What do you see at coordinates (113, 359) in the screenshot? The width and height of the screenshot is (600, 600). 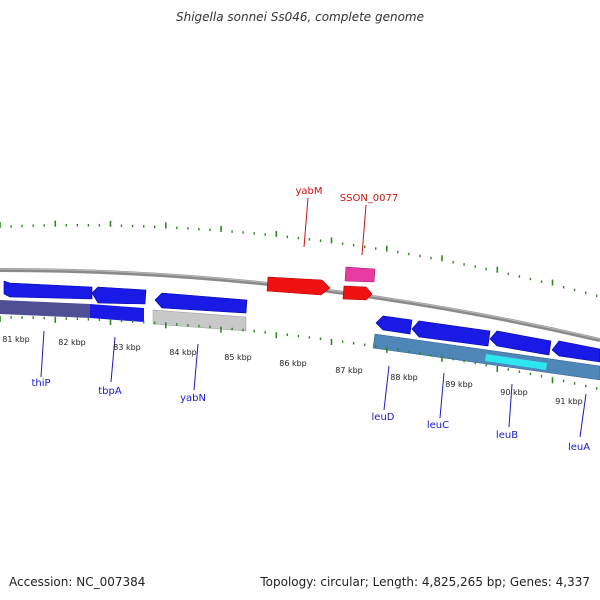 I see `tbpA-label-line` at bounding box center [113, 359].